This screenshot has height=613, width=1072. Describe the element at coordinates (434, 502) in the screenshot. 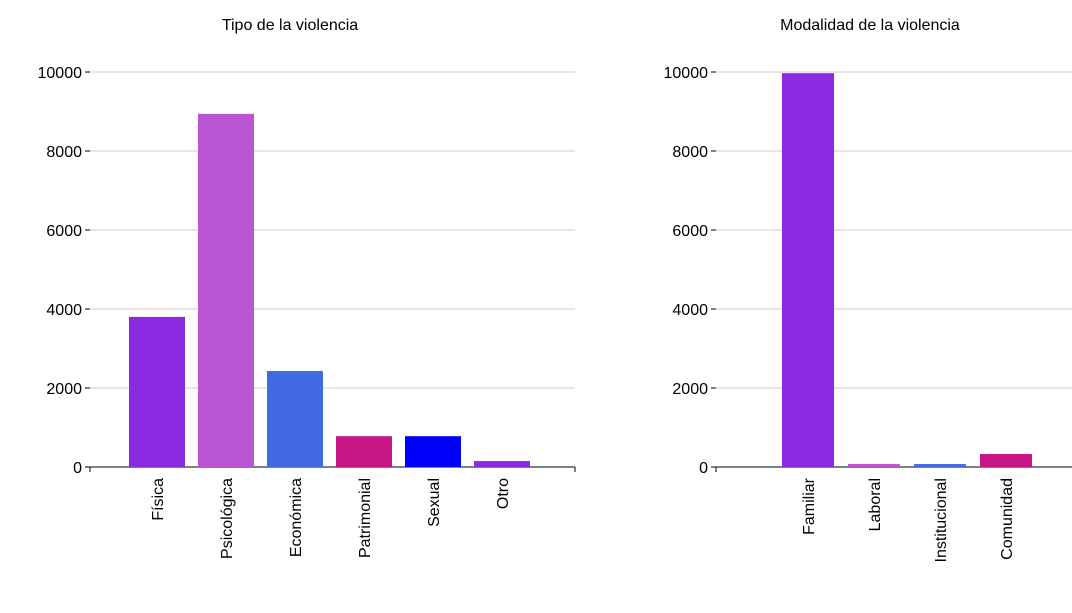

I see `x-tick-label: Sexual` at that location.